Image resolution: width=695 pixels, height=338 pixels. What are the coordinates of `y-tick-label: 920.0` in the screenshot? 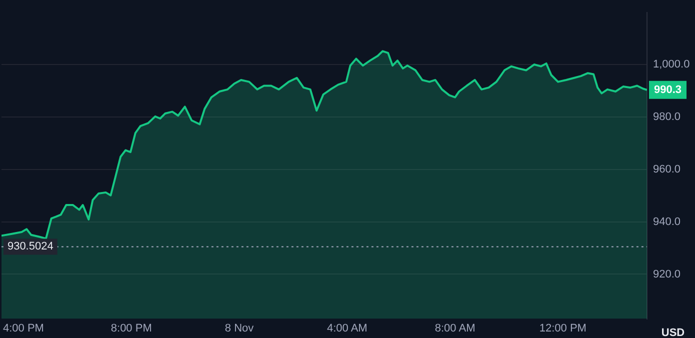 It's located at (667, 274).